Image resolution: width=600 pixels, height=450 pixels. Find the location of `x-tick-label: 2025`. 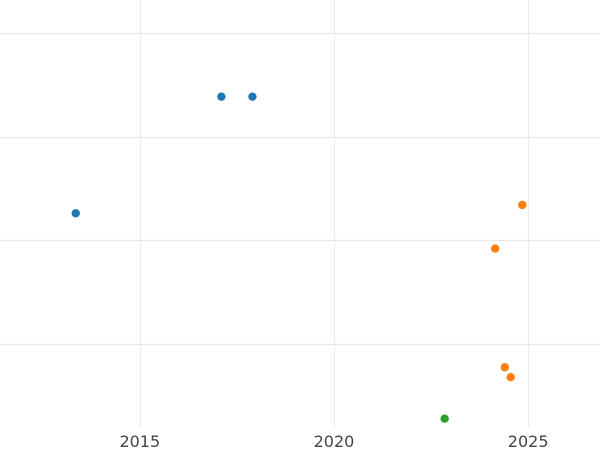

x-tick-label: 2025 is located at coordinates (528, 441).